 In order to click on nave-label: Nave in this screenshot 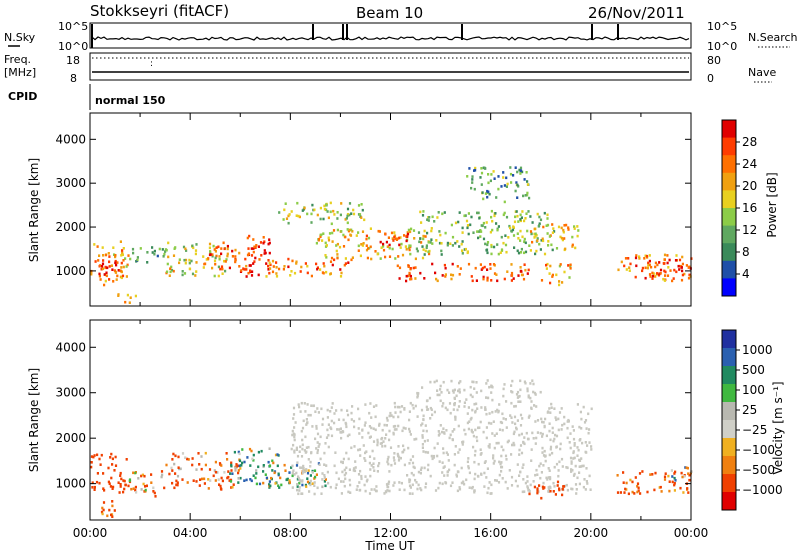, I will do `click(762, 72)`.